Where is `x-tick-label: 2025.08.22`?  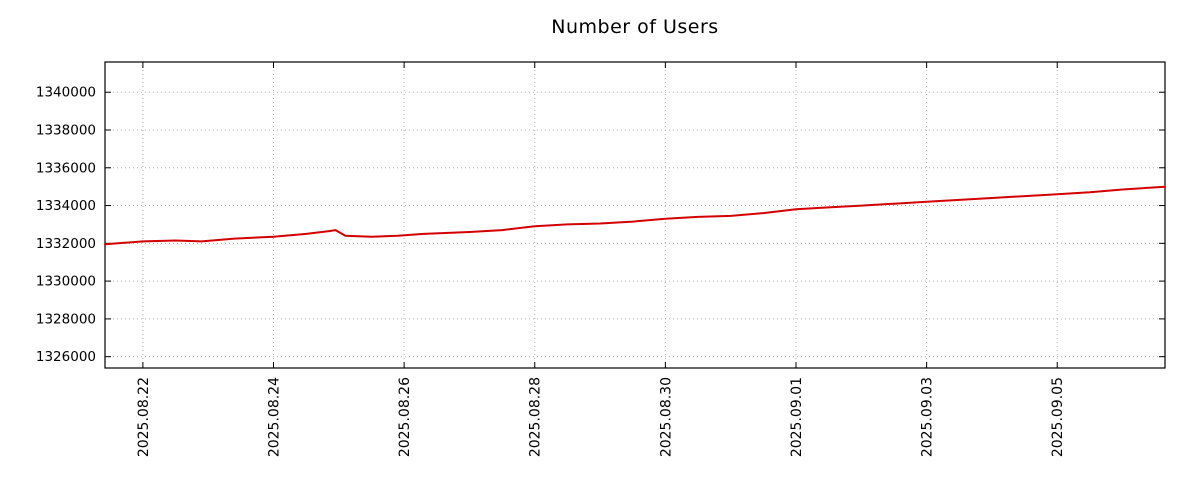 x-tick-label: 2025.08.22 is located at coordinates (144, 417).